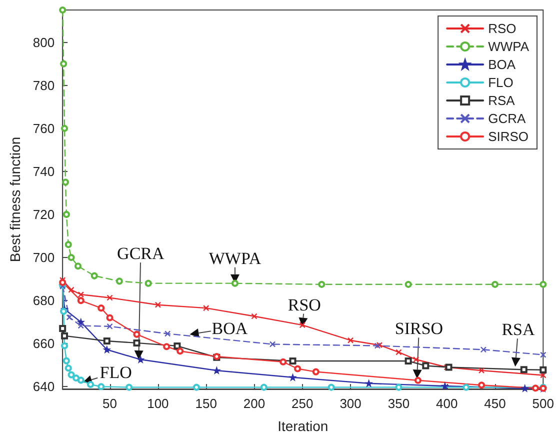 This screenshot has height=441, width=557. I want to click on annotation: RSA, so click(519, 330).